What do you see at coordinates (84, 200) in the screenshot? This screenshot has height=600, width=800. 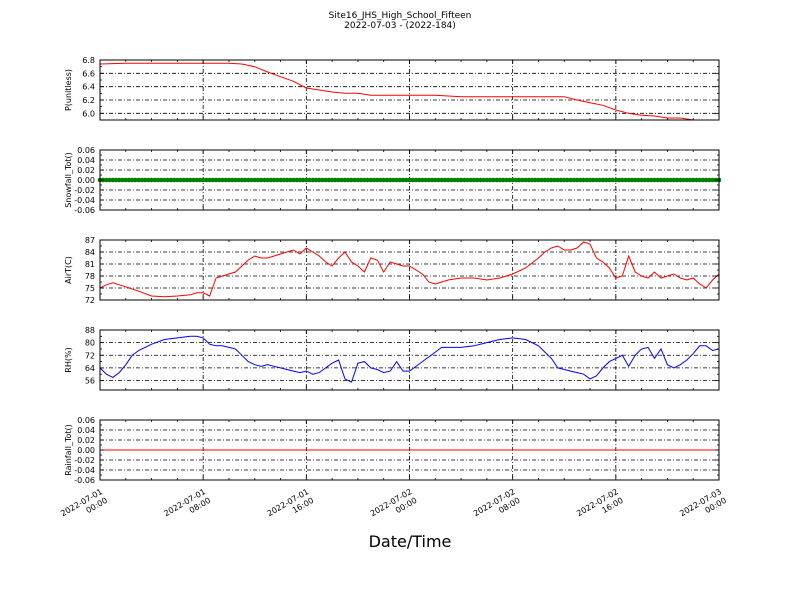 I see `ytick-label: -0.04` at bounding box center [84, 200].